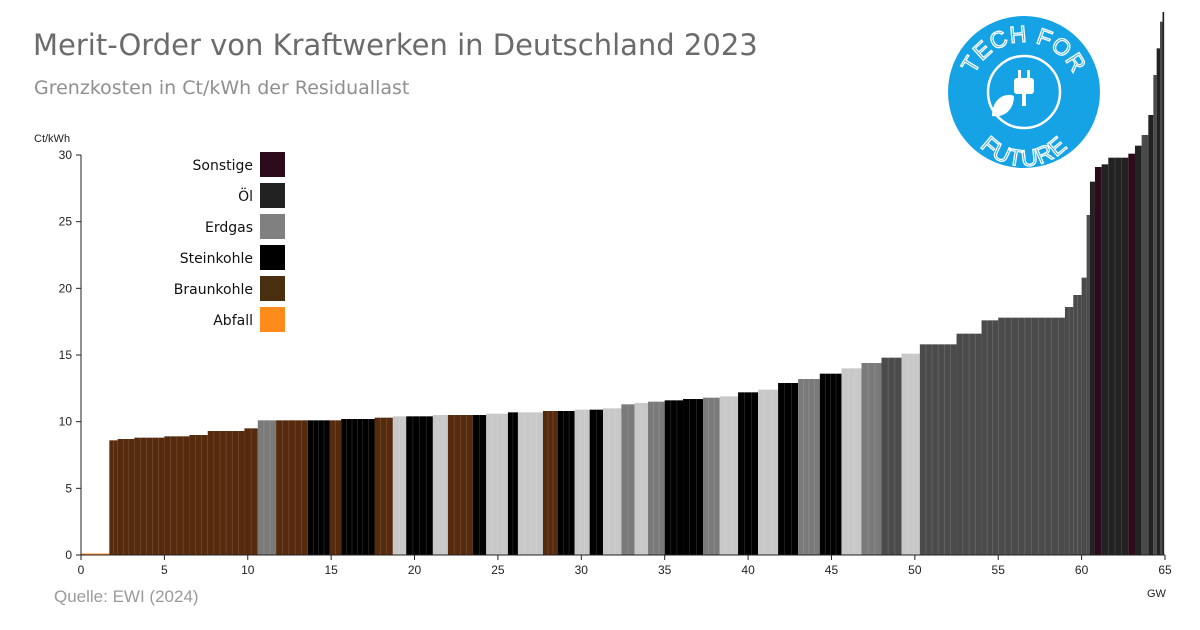 The image size is (1200, 630). I want to click on y-tick-label: 15, so click(66, 355).